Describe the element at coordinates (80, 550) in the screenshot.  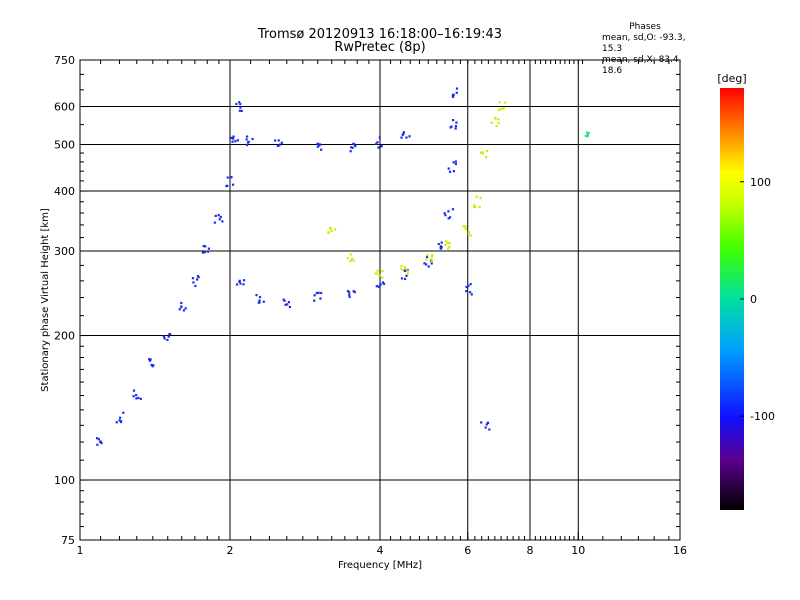
I see `x-tick-label: 1` at that location.